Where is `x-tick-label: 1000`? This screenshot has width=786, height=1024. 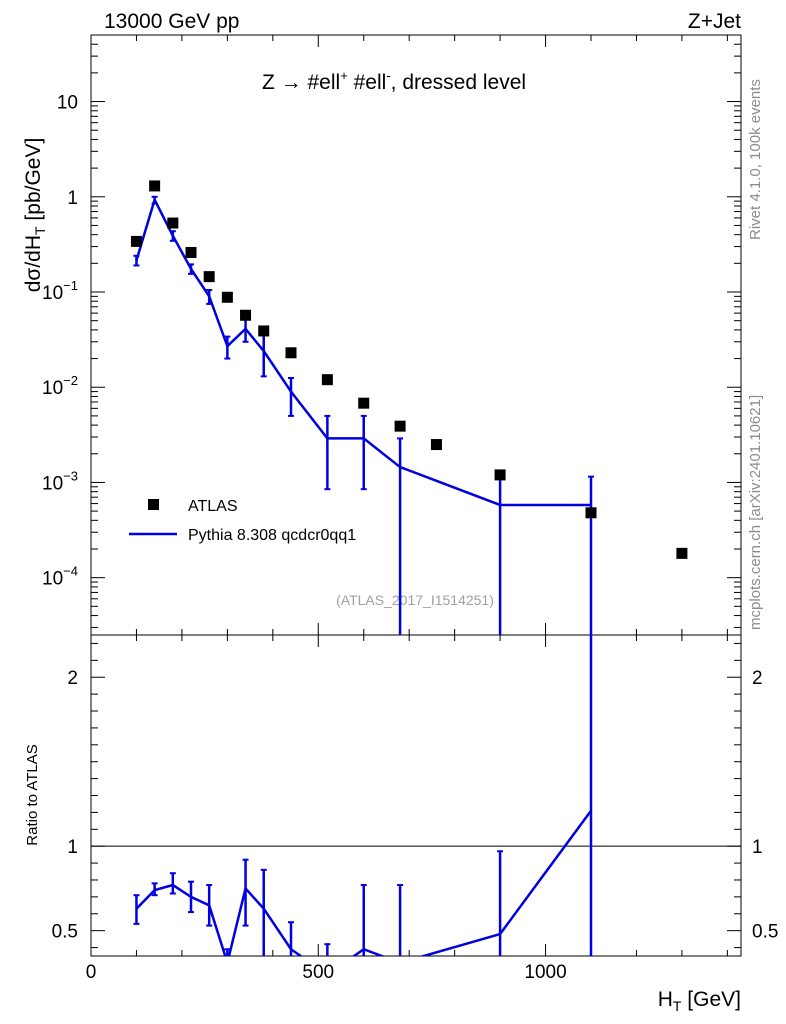
x-tick-label: 1000 is located at coordinates (545, 972).